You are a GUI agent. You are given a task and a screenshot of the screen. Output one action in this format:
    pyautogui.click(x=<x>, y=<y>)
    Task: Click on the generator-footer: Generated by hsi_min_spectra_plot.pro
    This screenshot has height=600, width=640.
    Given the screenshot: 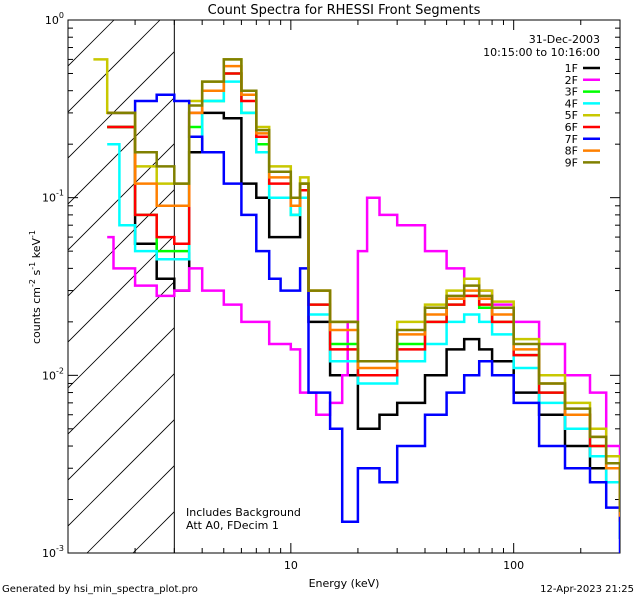 What is the action you would take?
    pyautogui.click(x=100, y=589)
    